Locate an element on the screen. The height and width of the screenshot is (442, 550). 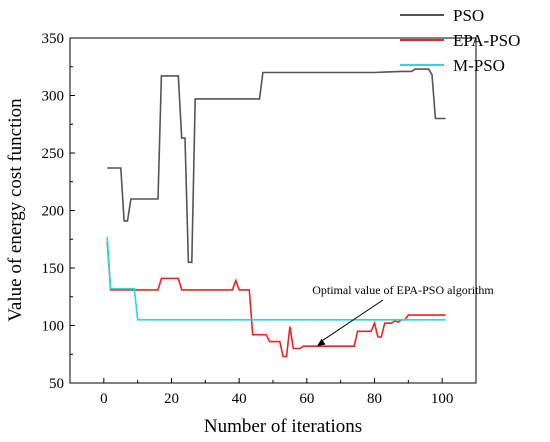
annotation-arrow-line is located at coordinates (351, 321).